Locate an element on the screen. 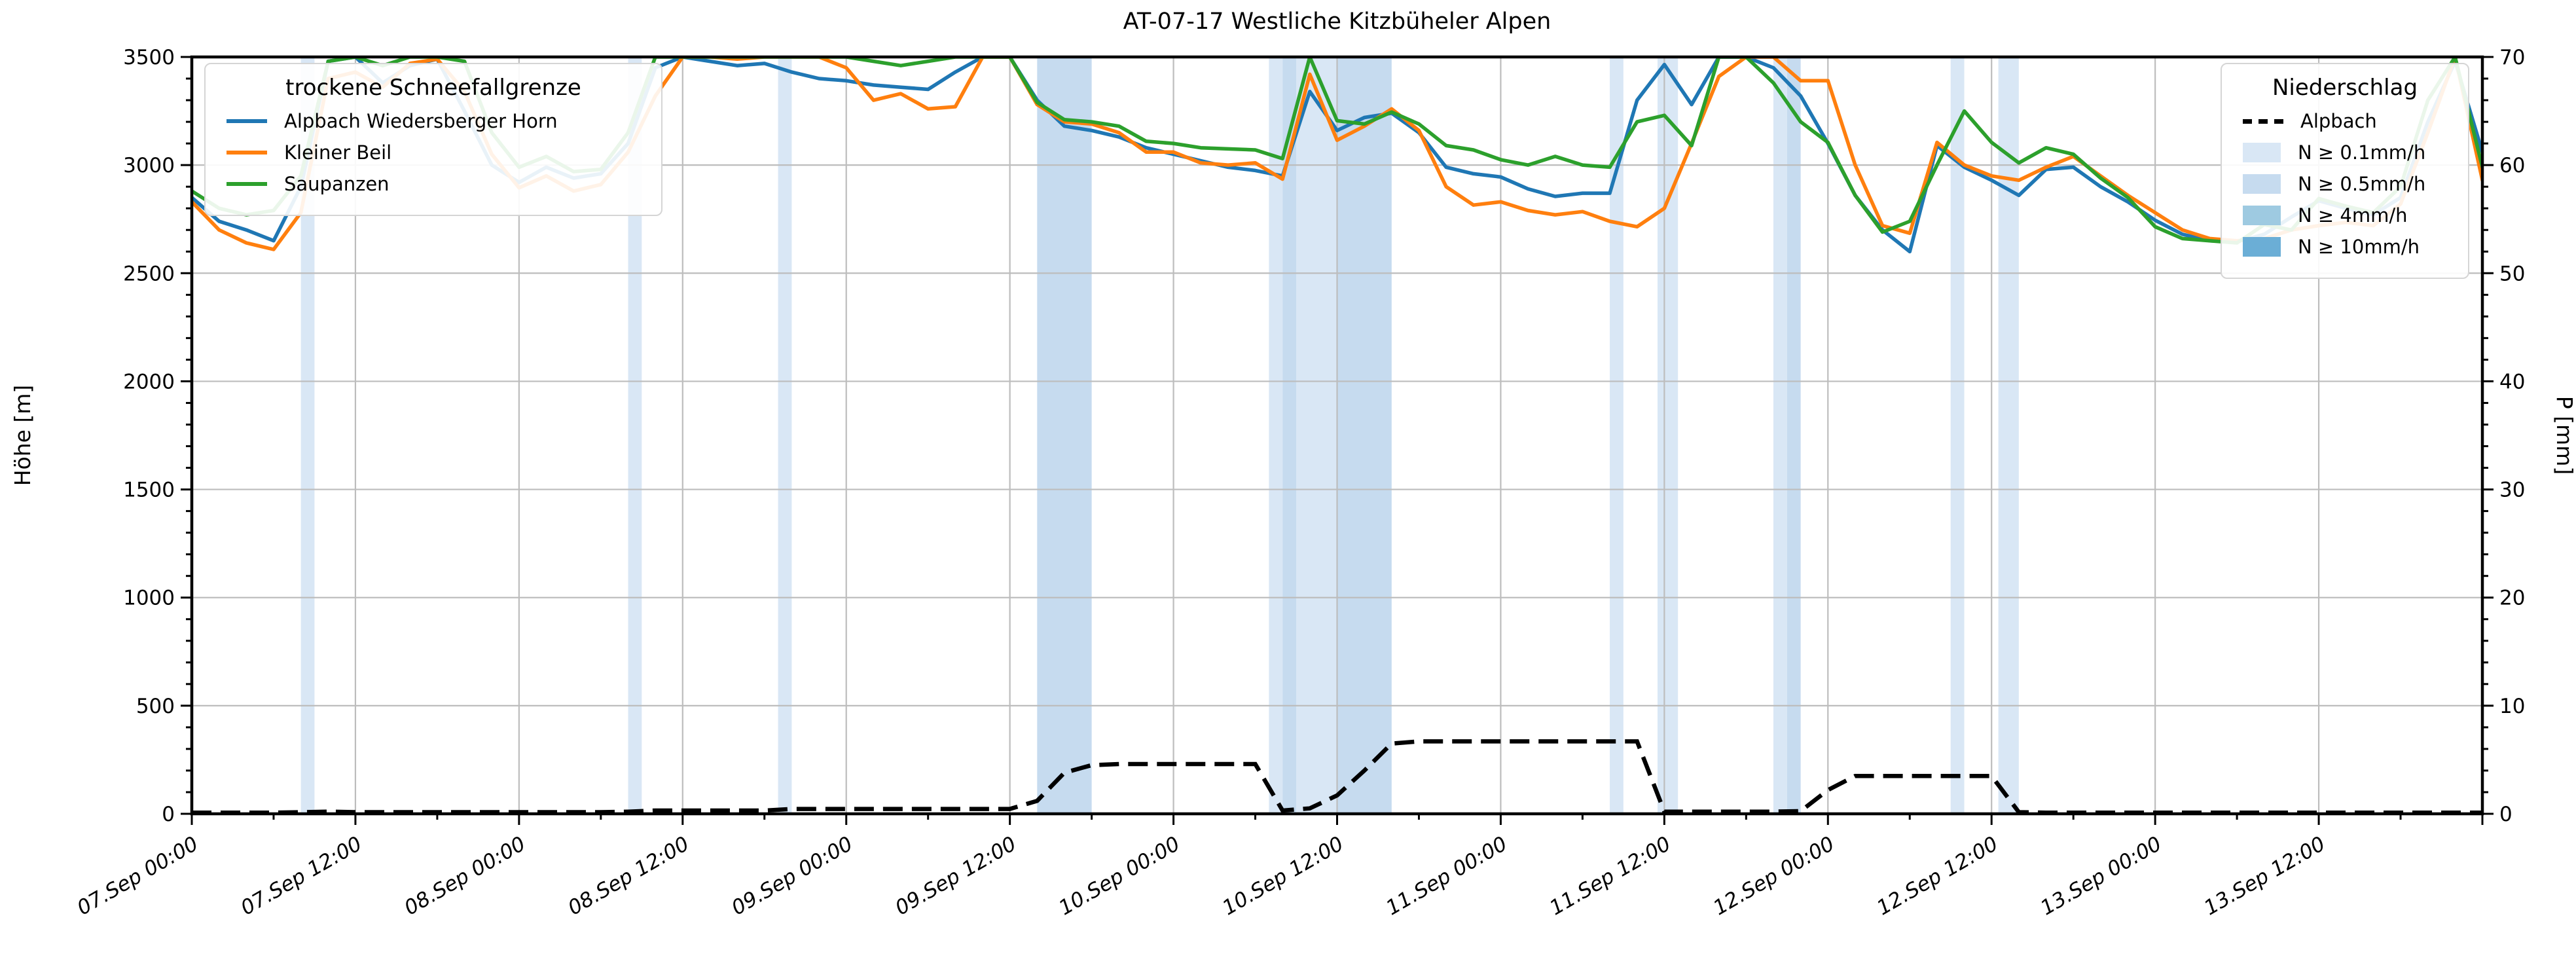  legend-band-item-3: N ≥ 10mm/h is located at coordinates (2345, 247).